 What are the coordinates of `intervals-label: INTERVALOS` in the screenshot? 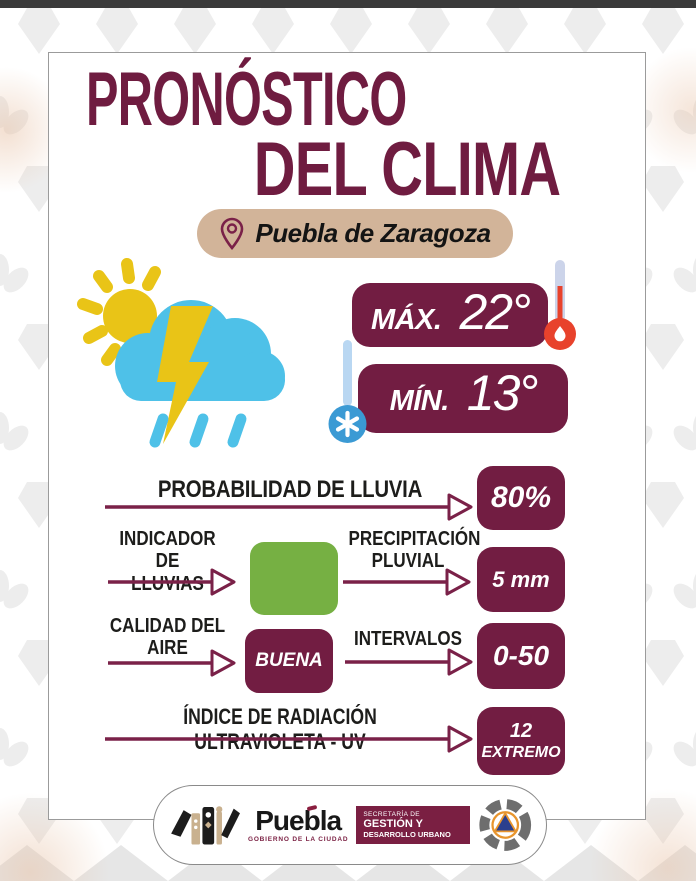 It's located at (408, 639).